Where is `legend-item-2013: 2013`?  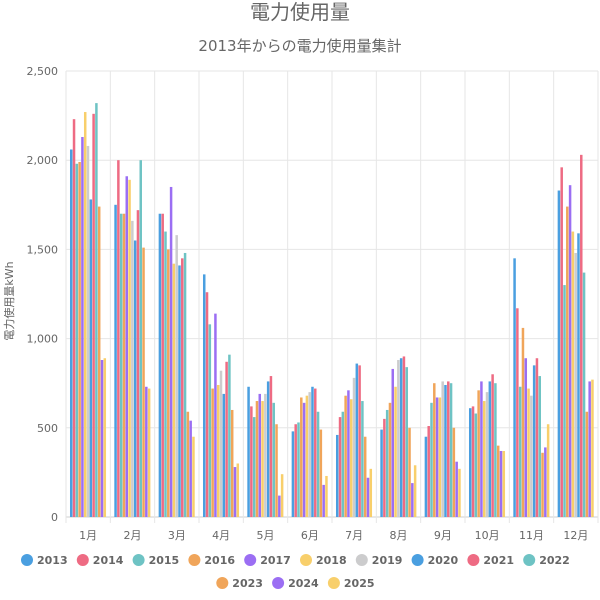 legend-item-2013: 2013 is located at coordinates (44, 560).